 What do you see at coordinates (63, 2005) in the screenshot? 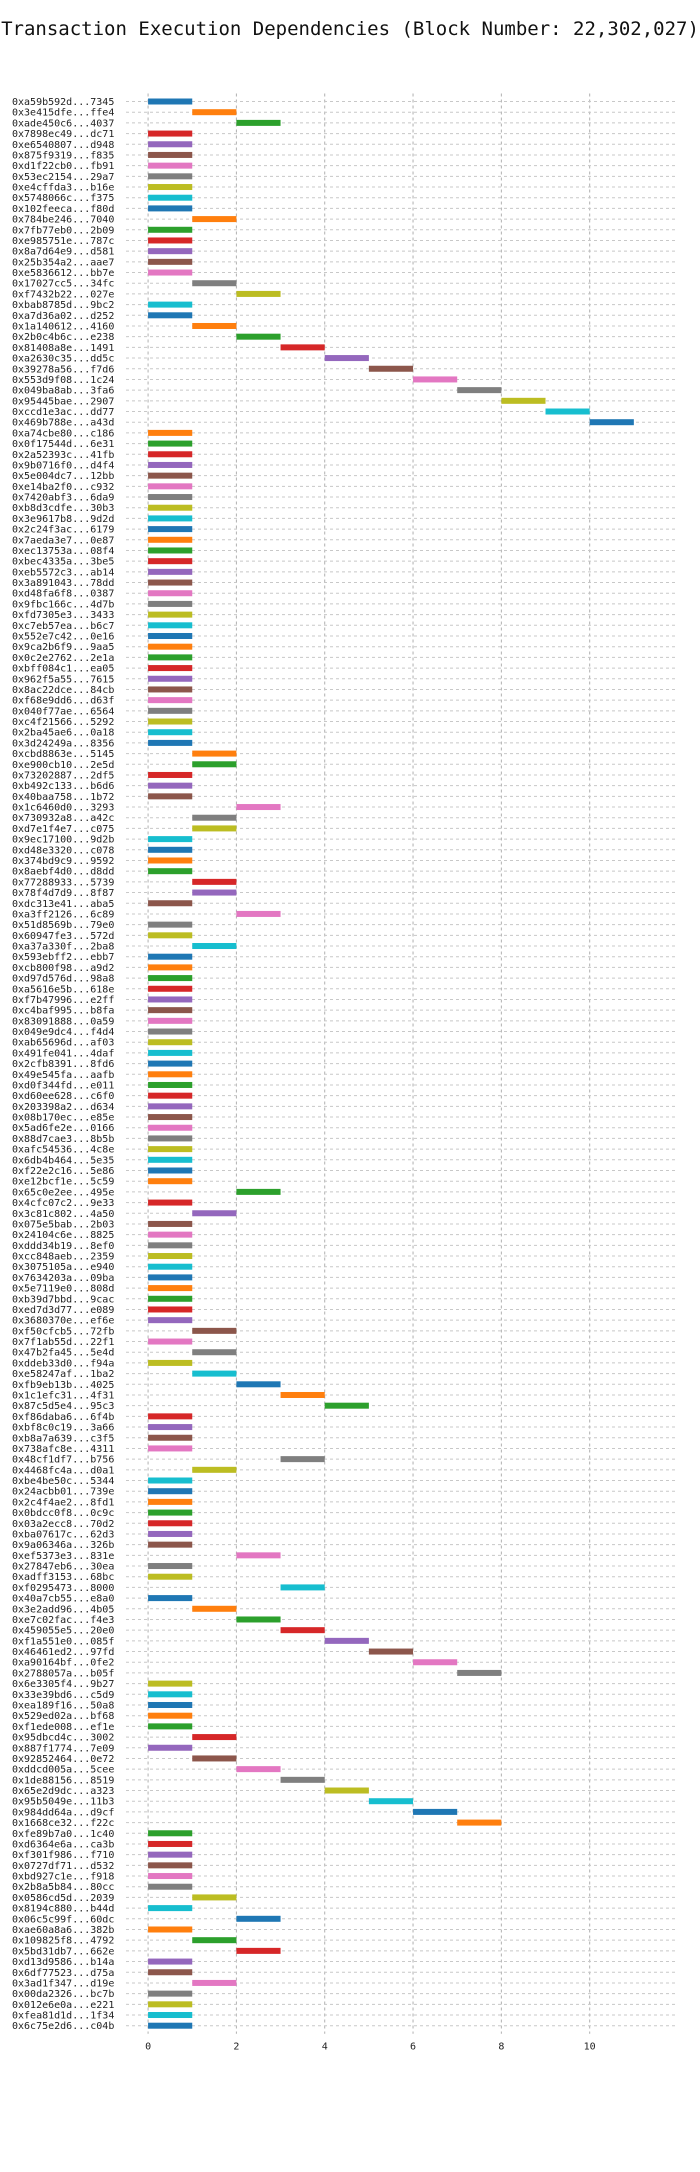
I see `y-tick-label: 0x012e6e0a...e221` at bounding box center [63, 2005].